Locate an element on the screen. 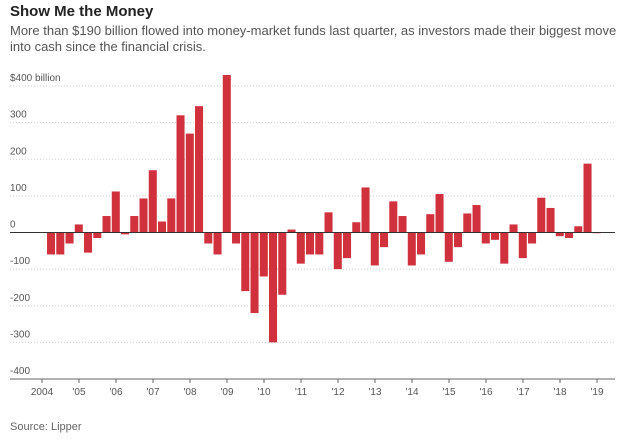 Image resolution: width=633 pixels, height=445 pixels. chart-title: Show Me the Money is located at coordinates (82, 11).